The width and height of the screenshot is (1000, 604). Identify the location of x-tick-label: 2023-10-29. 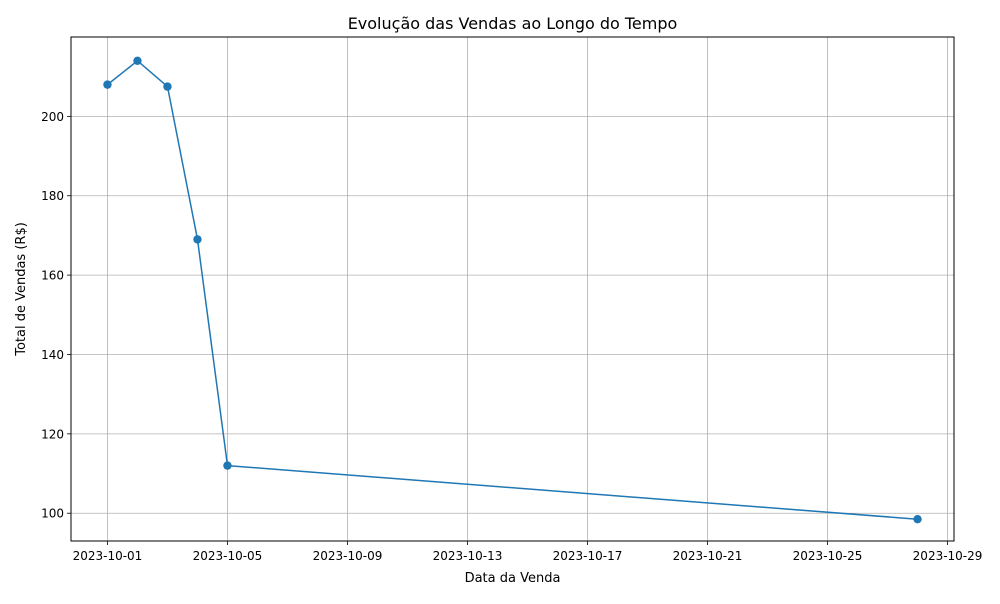
(948, 556).